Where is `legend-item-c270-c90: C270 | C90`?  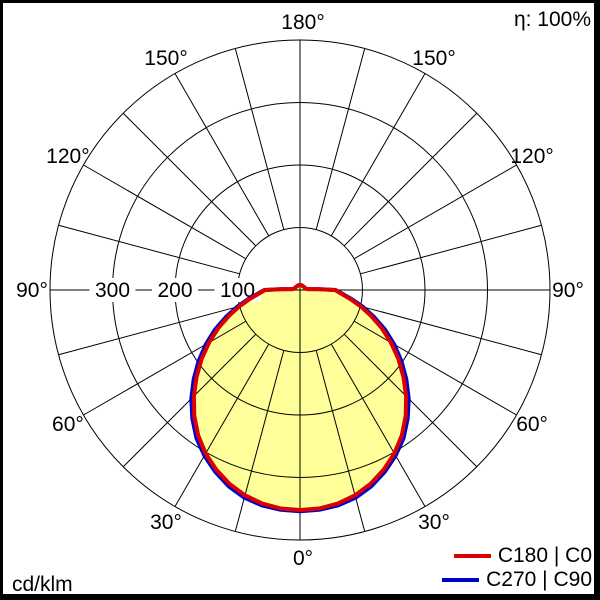
legend-item-c270-c90: C270 | C90 is located at coordinates (517, 580).